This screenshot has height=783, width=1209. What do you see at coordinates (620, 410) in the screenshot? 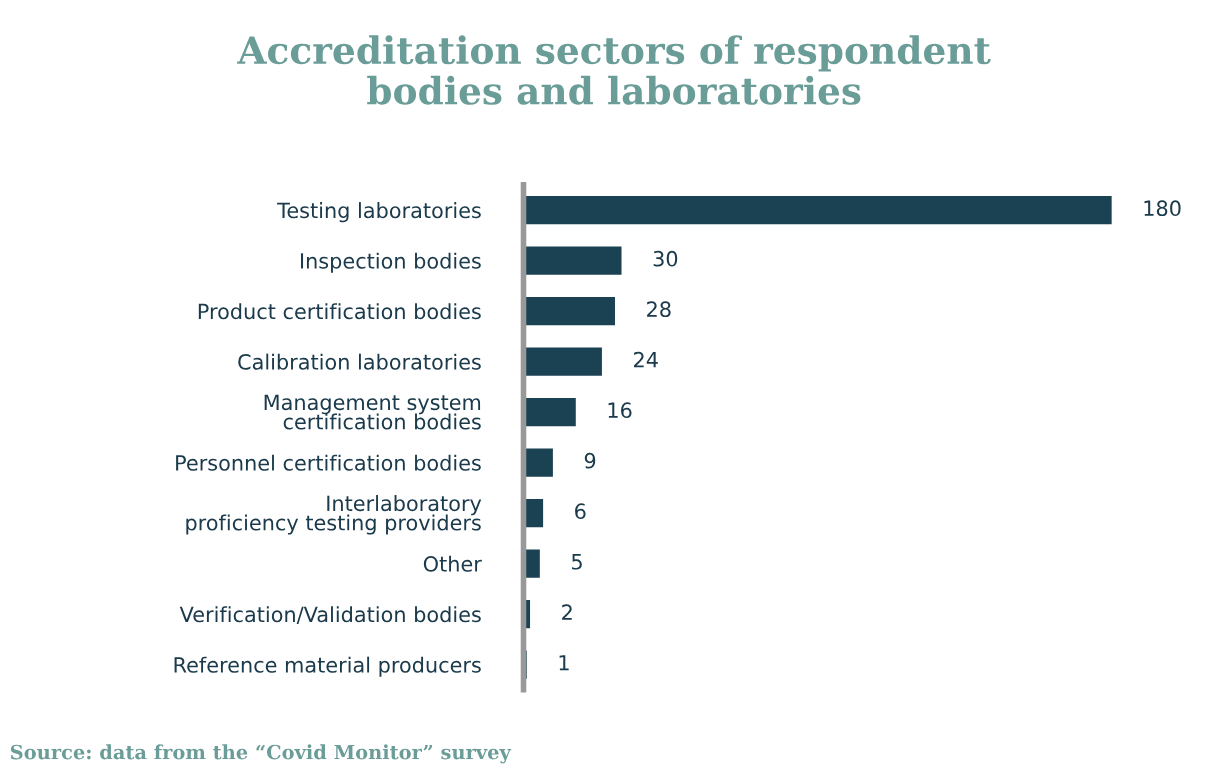
I see `data-label: 16` at bounding box center [620, 410].